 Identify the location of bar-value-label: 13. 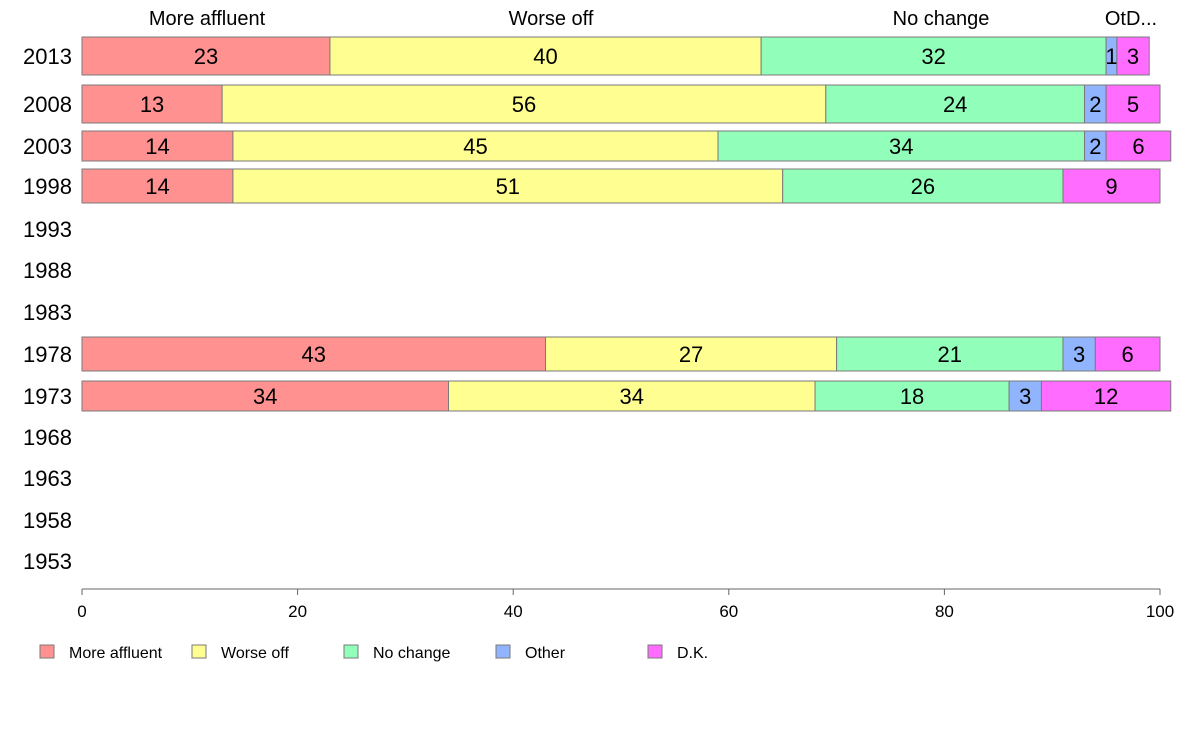
(152, 104).